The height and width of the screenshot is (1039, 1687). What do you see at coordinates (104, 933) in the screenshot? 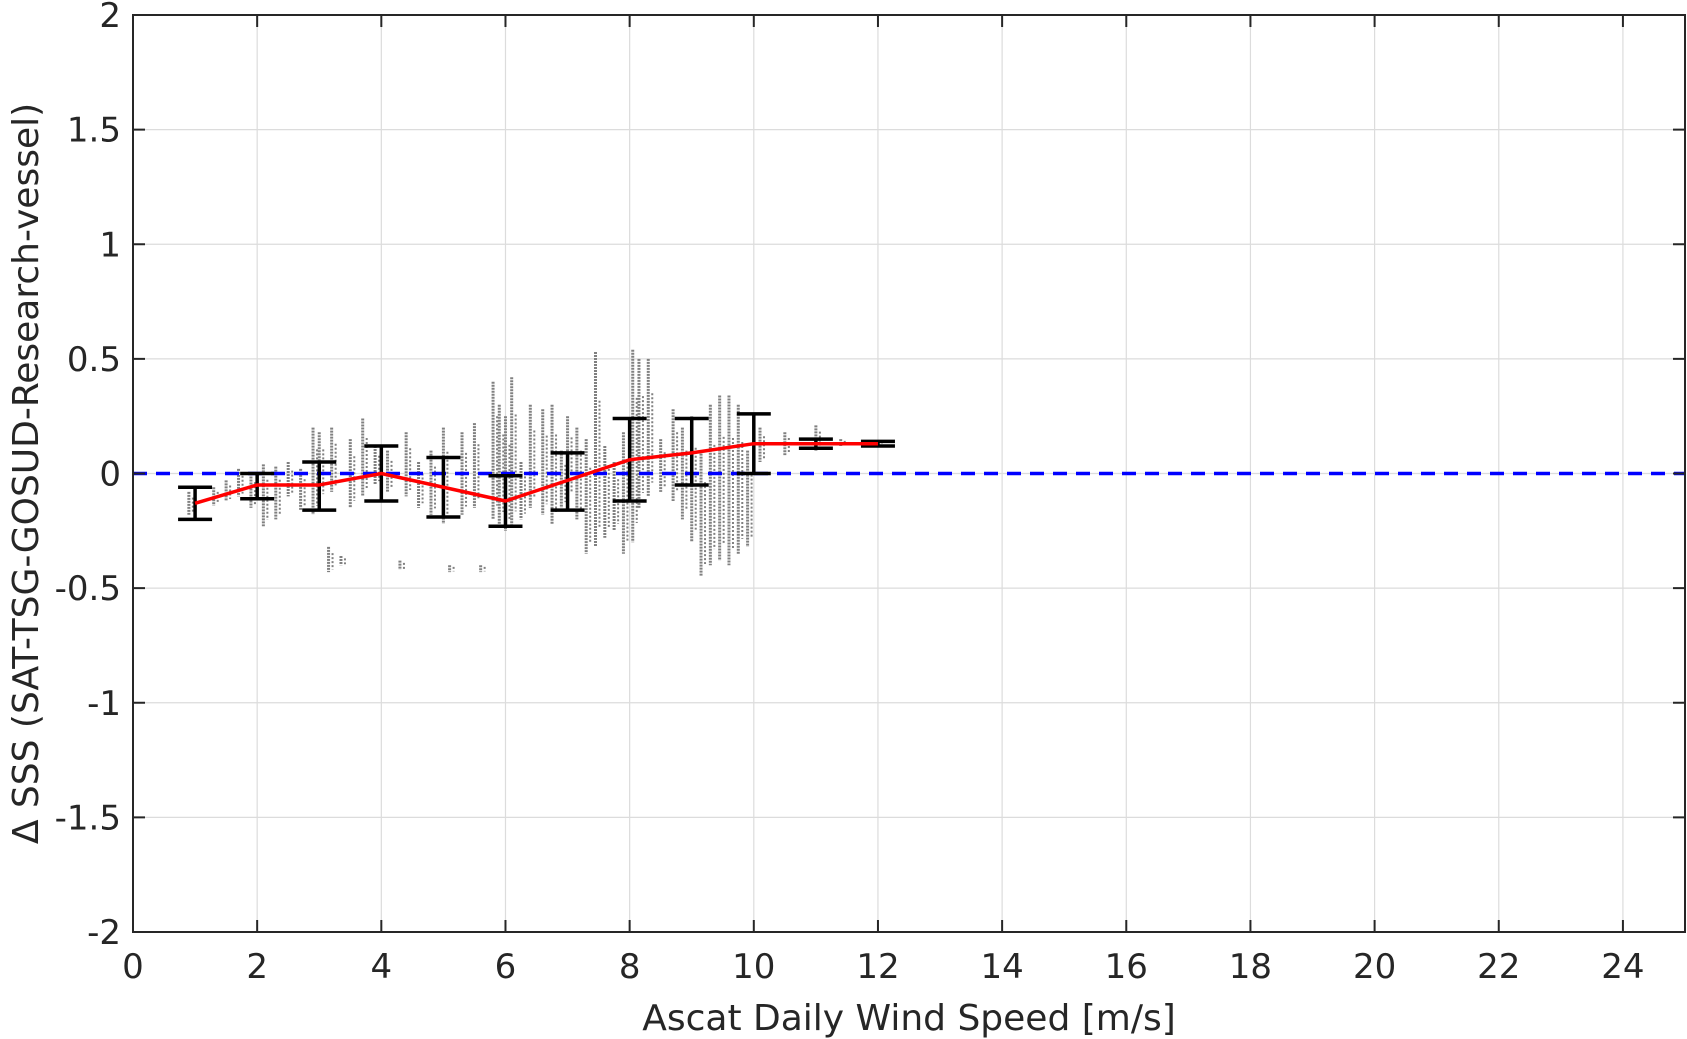
I see `y-tick-label: -2` at bounding box center [104, 933].